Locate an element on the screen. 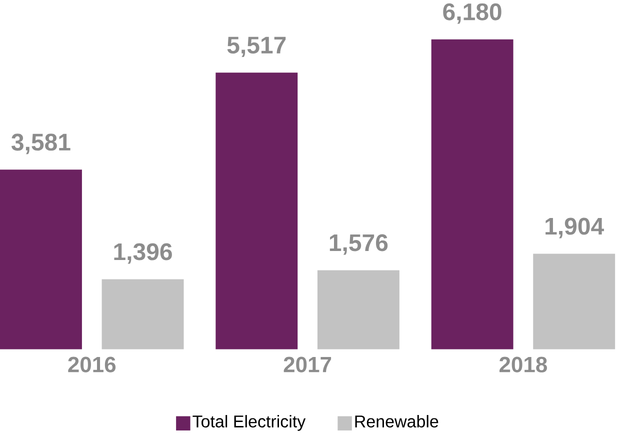 The height and width of the screenshot is (433, 617). data-label: 3,581 is located at coordinates (40, 144).